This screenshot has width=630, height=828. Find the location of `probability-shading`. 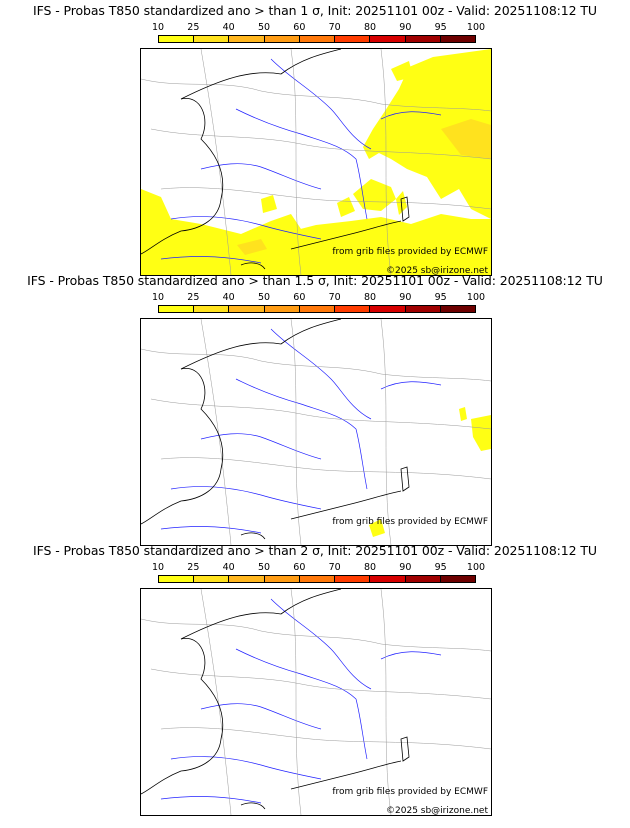

probability-shading is located at coordinates (430, 472).